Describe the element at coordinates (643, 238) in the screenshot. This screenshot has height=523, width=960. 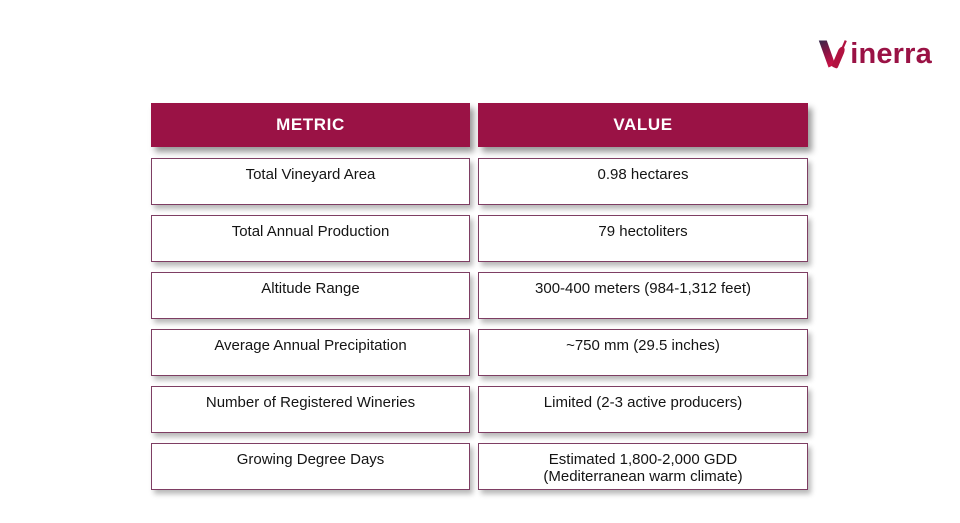
I see `value-cell-total-annual-production: 79 hectoliters` at that location.